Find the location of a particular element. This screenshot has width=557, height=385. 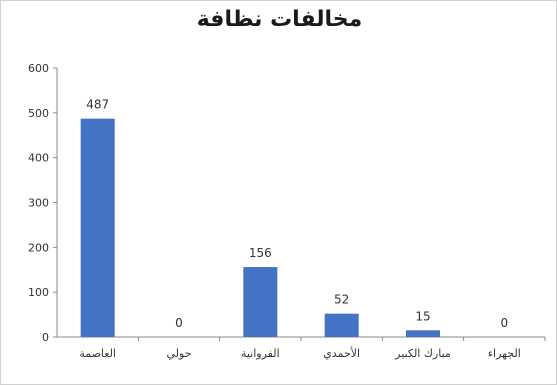

chart-title: مخالفات نظافة is located at coordinates (279, 19).